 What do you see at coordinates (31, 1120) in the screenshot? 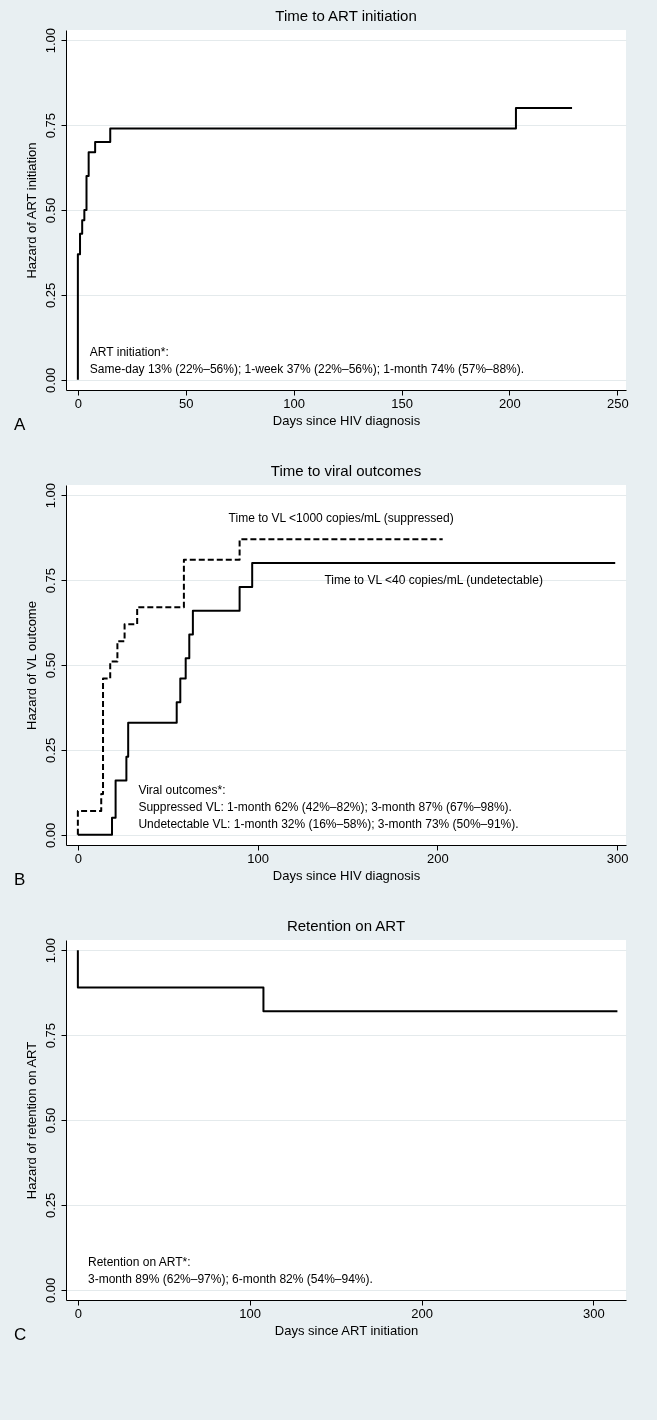
I see `y-axis-title: Hazard of retention on ART` at bounding box center [31, 1120].